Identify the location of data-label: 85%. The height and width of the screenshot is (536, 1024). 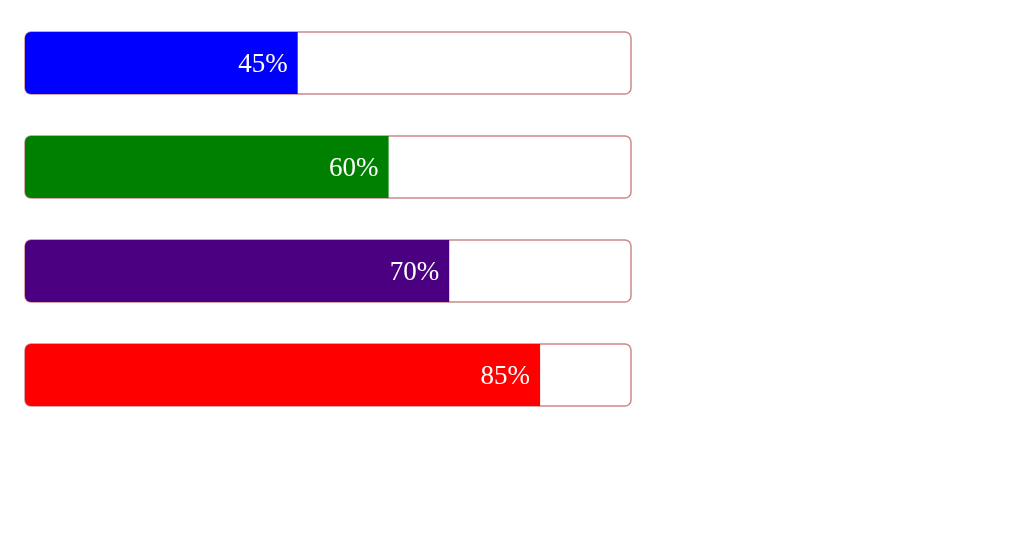
(505, 375).